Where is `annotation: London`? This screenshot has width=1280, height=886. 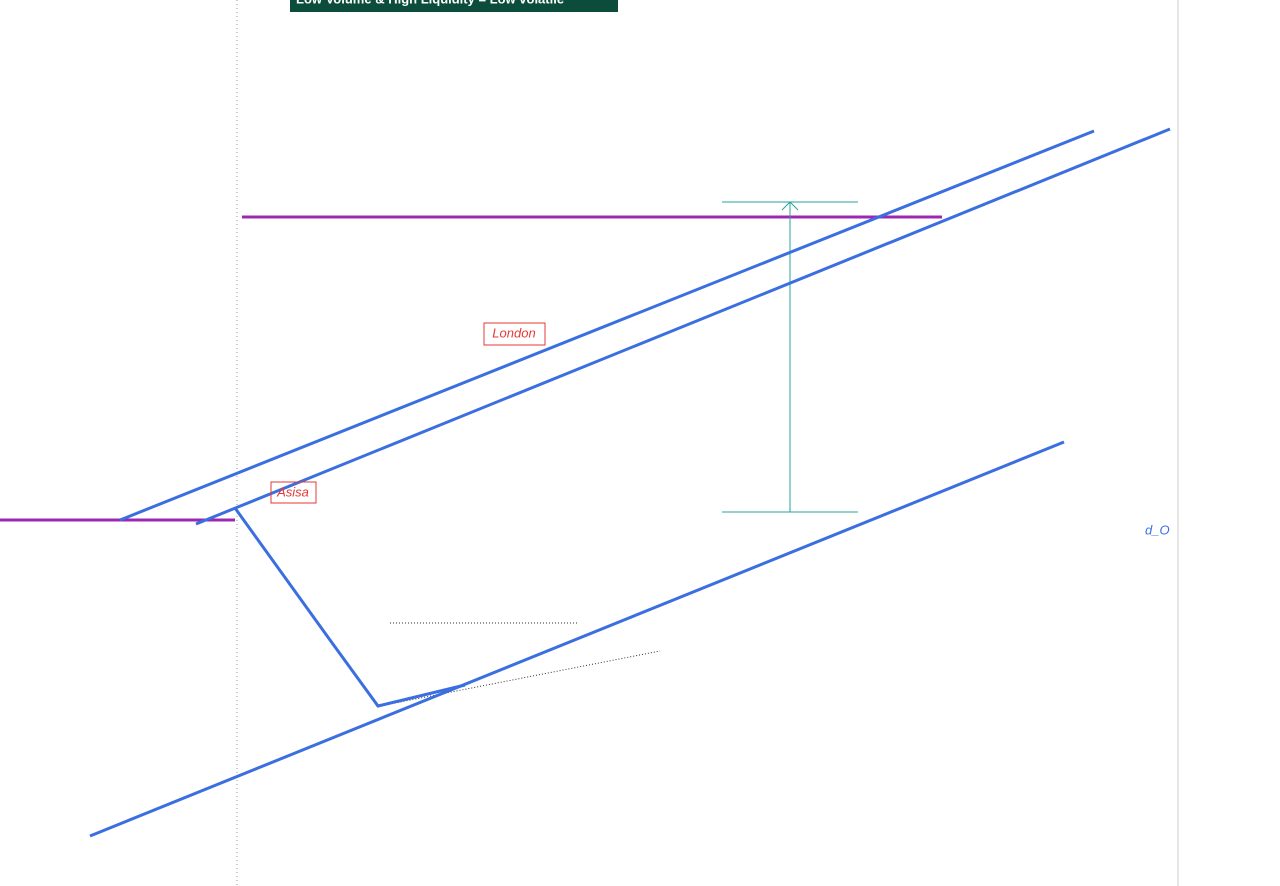
annotation: London is located at coordinates (513, 332).